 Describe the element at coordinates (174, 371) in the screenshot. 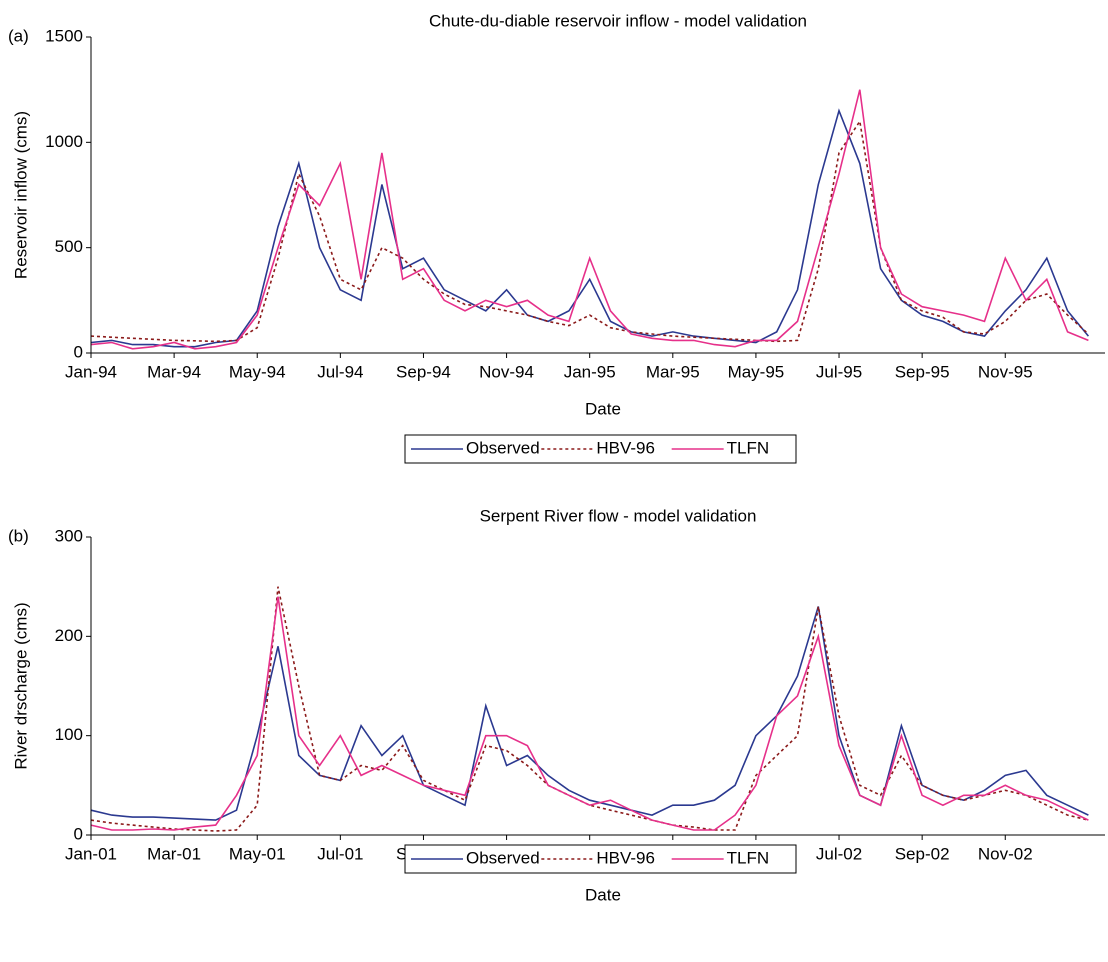

I see `x-tick-label: Mar-94` at that location.